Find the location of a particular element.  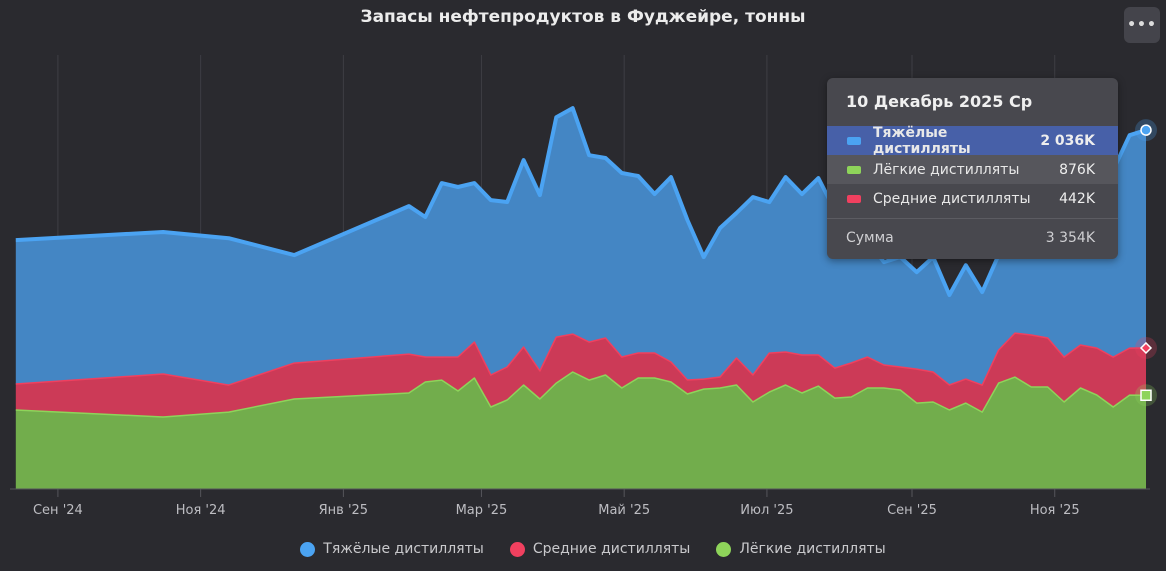

medium-dot-icon is located at coordinates (517, 549).